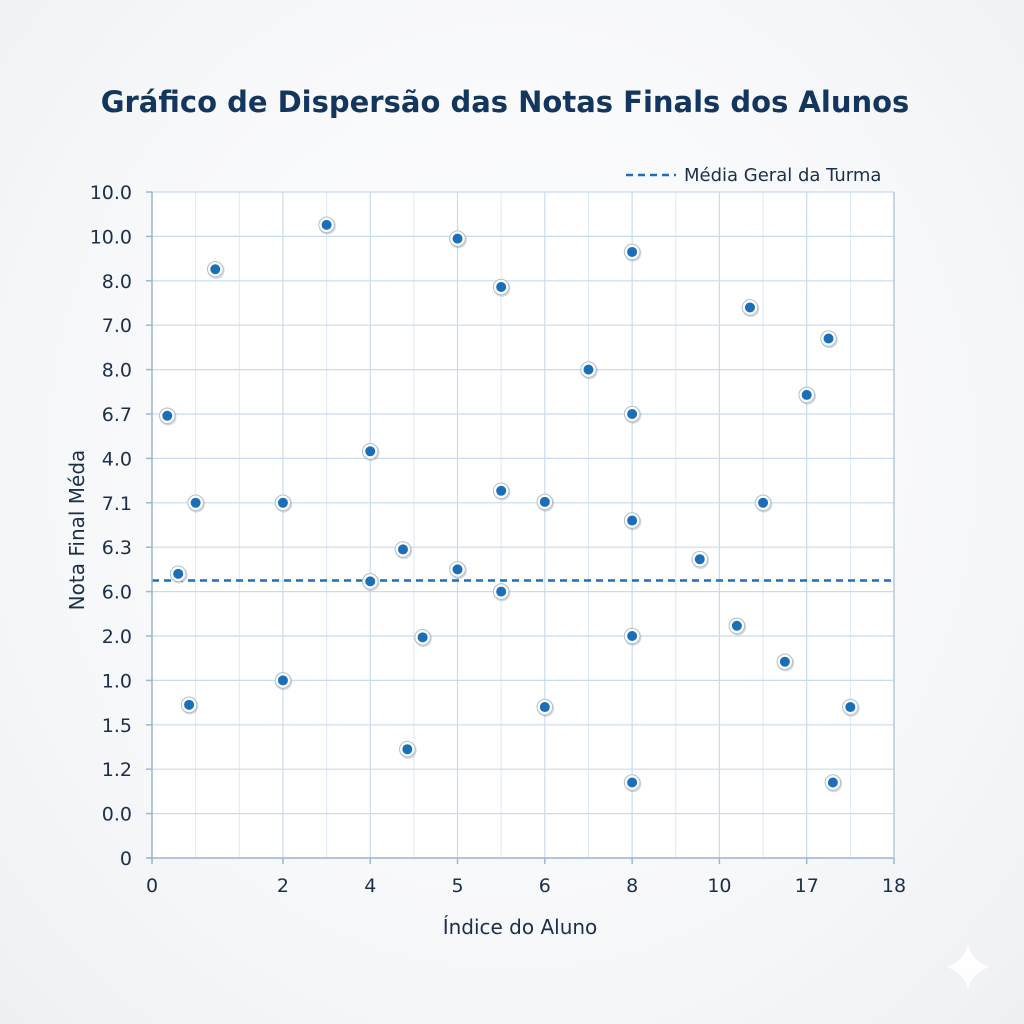  Describe the element at coordinates (77, 530) in the screenshot. I see `y-axis-label: Nota Final Méda` at that location.